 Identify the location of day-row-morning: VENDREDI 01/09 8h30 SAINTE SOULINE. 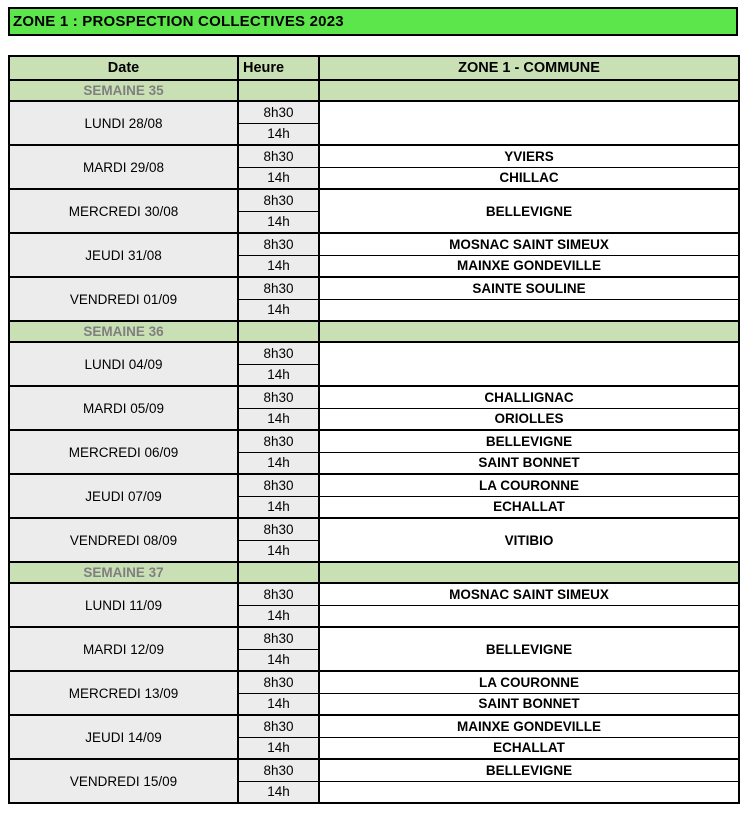
(374, 299).